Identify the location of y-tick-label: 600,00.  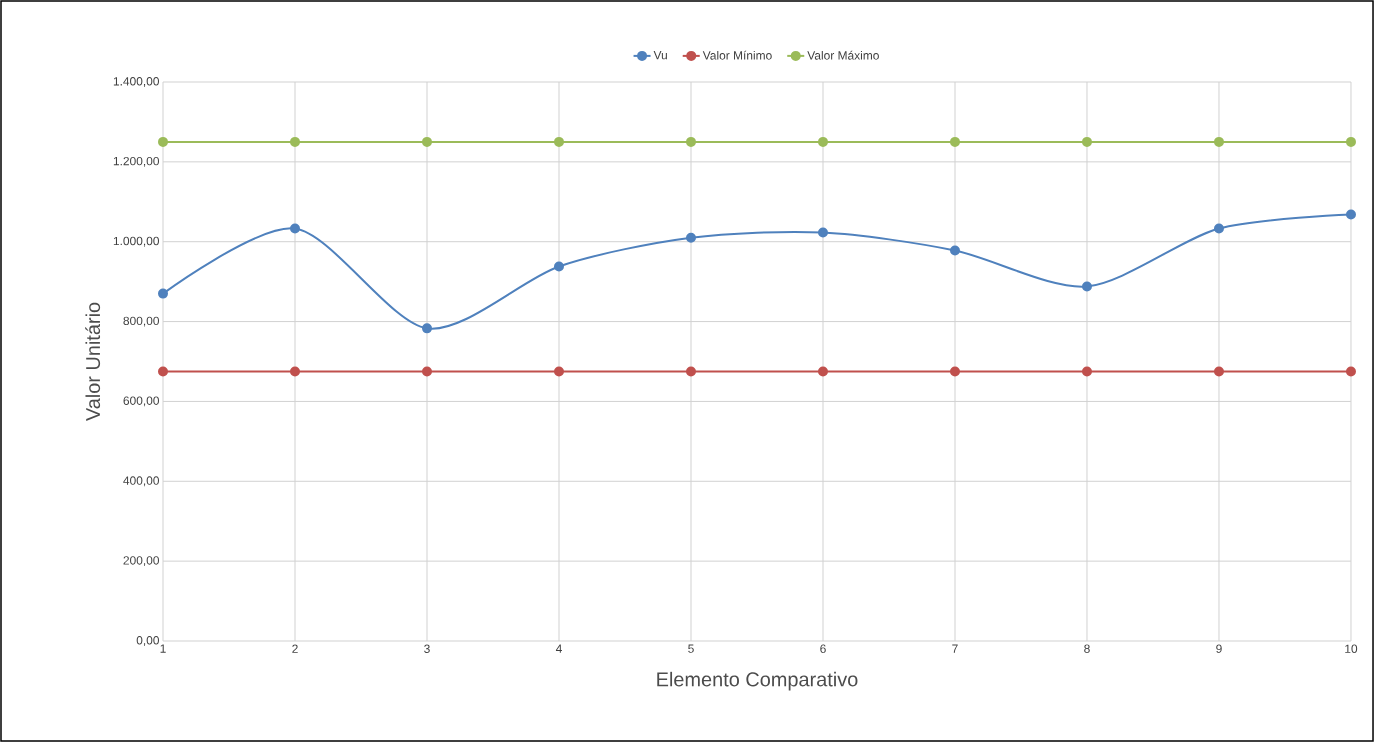
(141, 401).